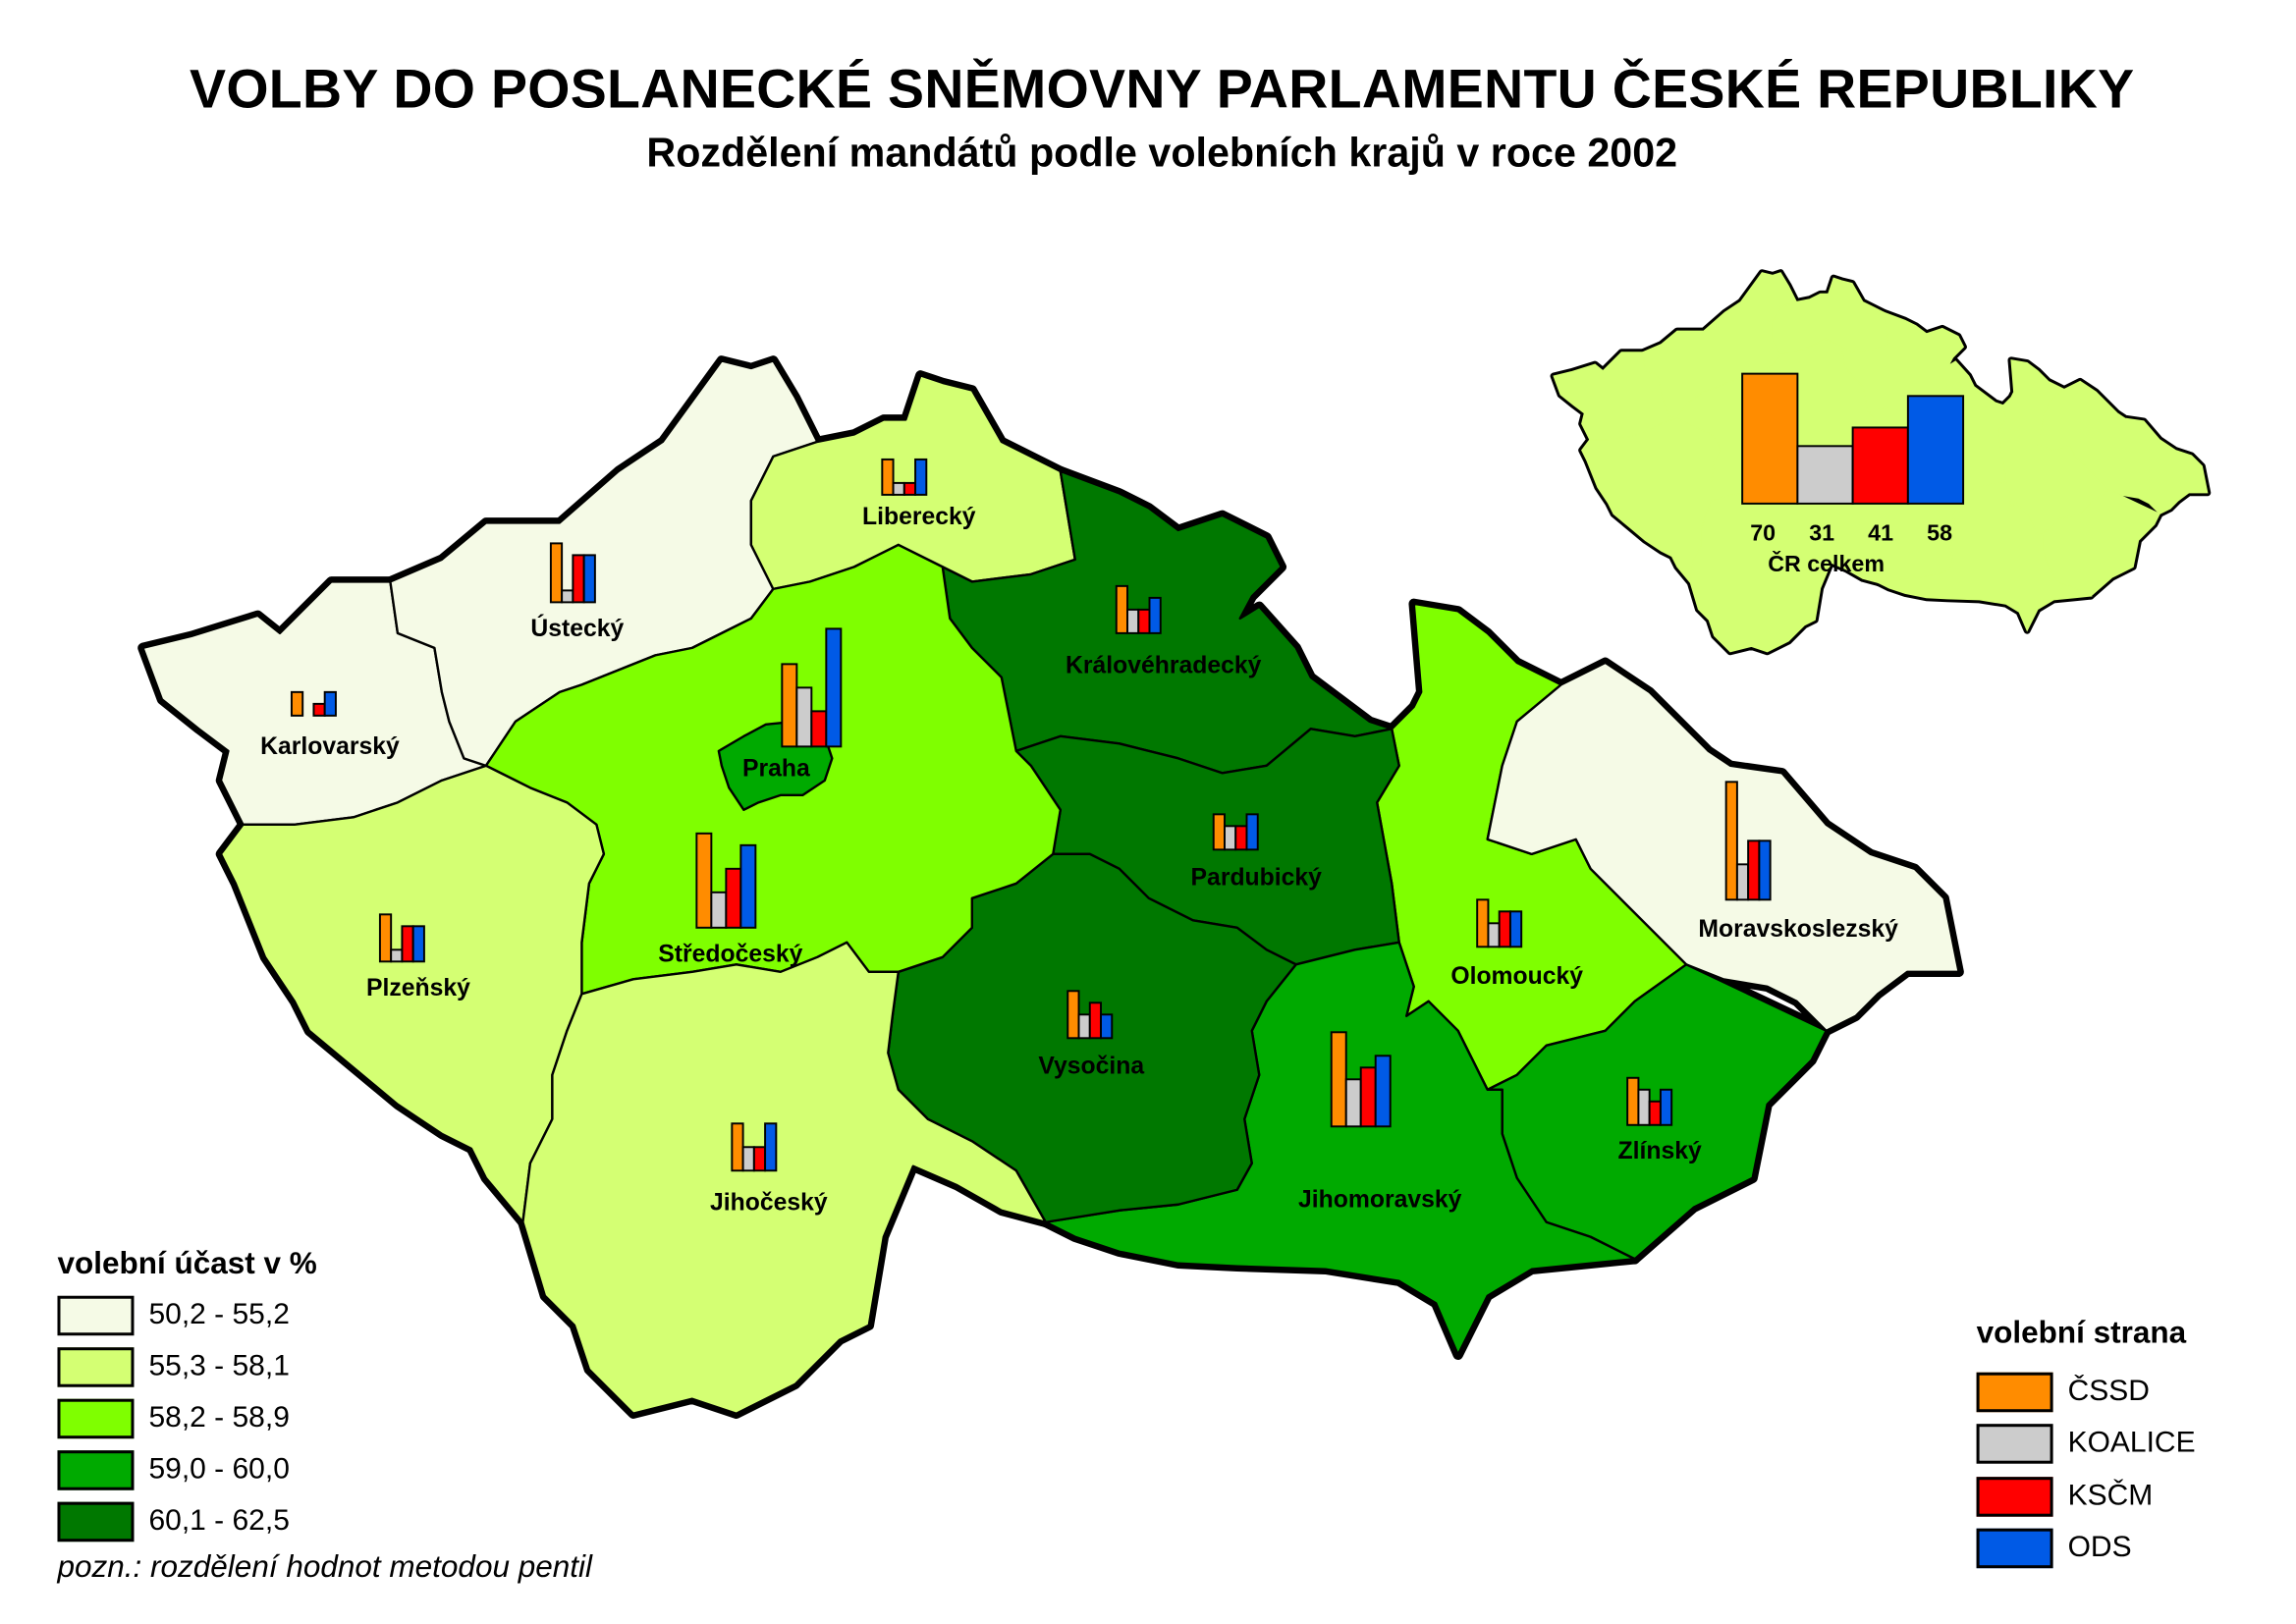 The width and height of the screenshot is (2296, 1624). Describe the element at coordinates (1798, 929) in the screenshot. I see `region-label: Moravskoslezský` at that location.